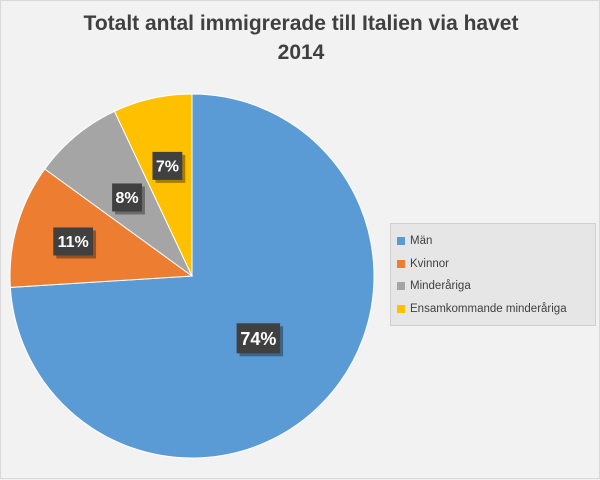 Image resolution: width=600 pixels, height=480 pixels. I want to click on data-label-text: 11%, so click(73, 242).